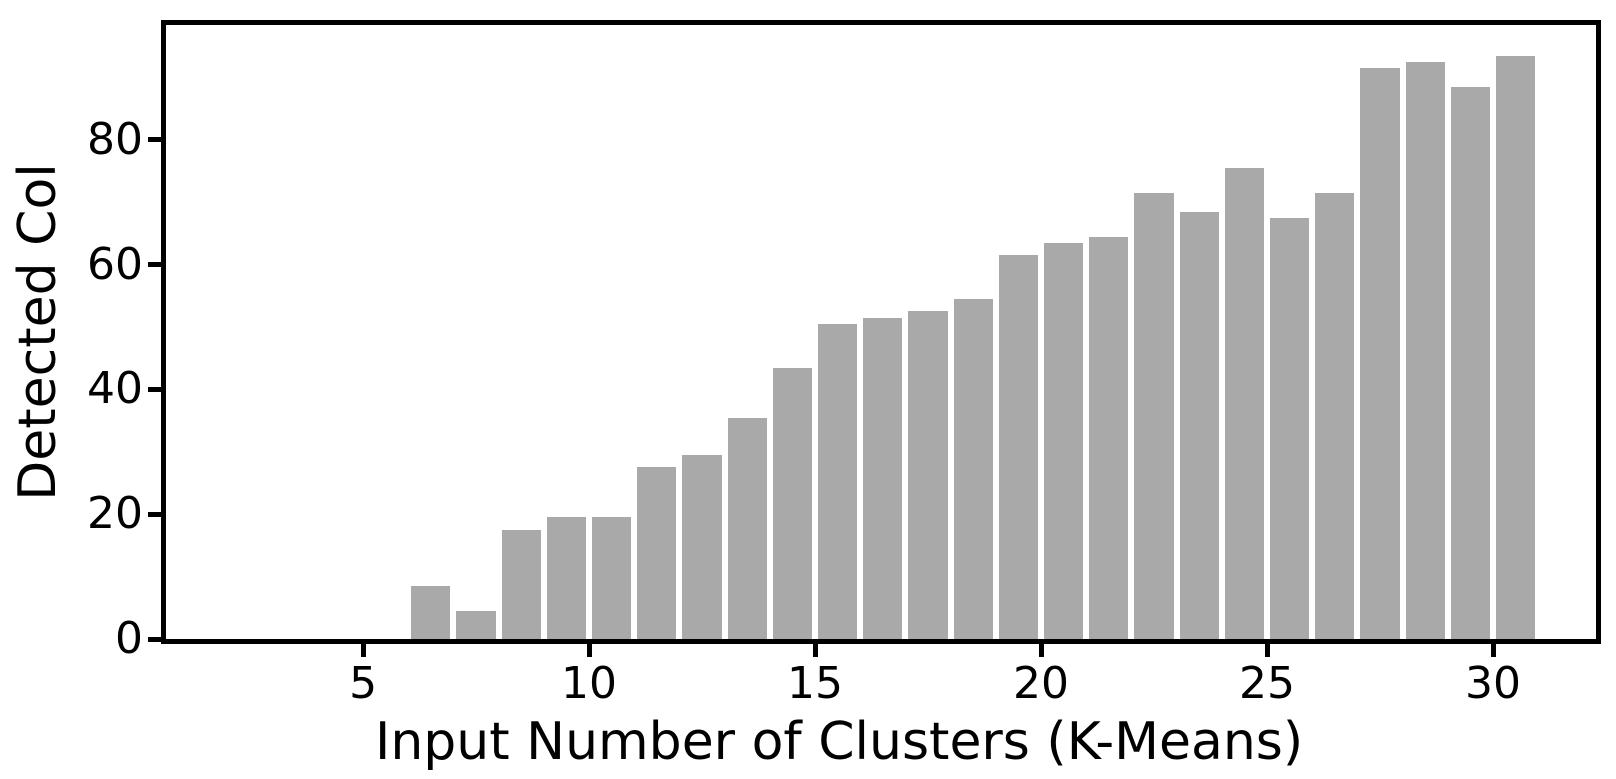 Image resolution: width=1616 pixels, height=779 pixels. What do you see at coordinates (38, 332) in the screenshot?
I see `y-axis-label: Detected Col` at bounding box center [38, 332].